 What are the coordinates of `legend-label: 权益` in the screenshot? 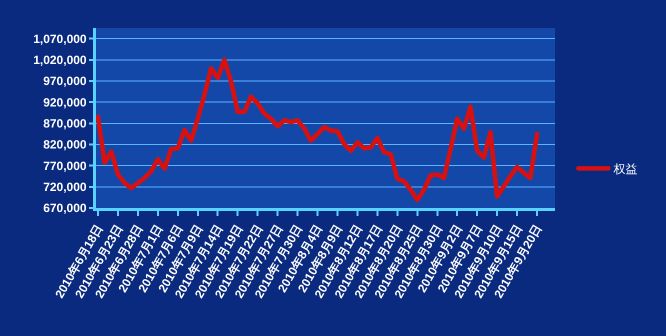 It's located at (625, 169).